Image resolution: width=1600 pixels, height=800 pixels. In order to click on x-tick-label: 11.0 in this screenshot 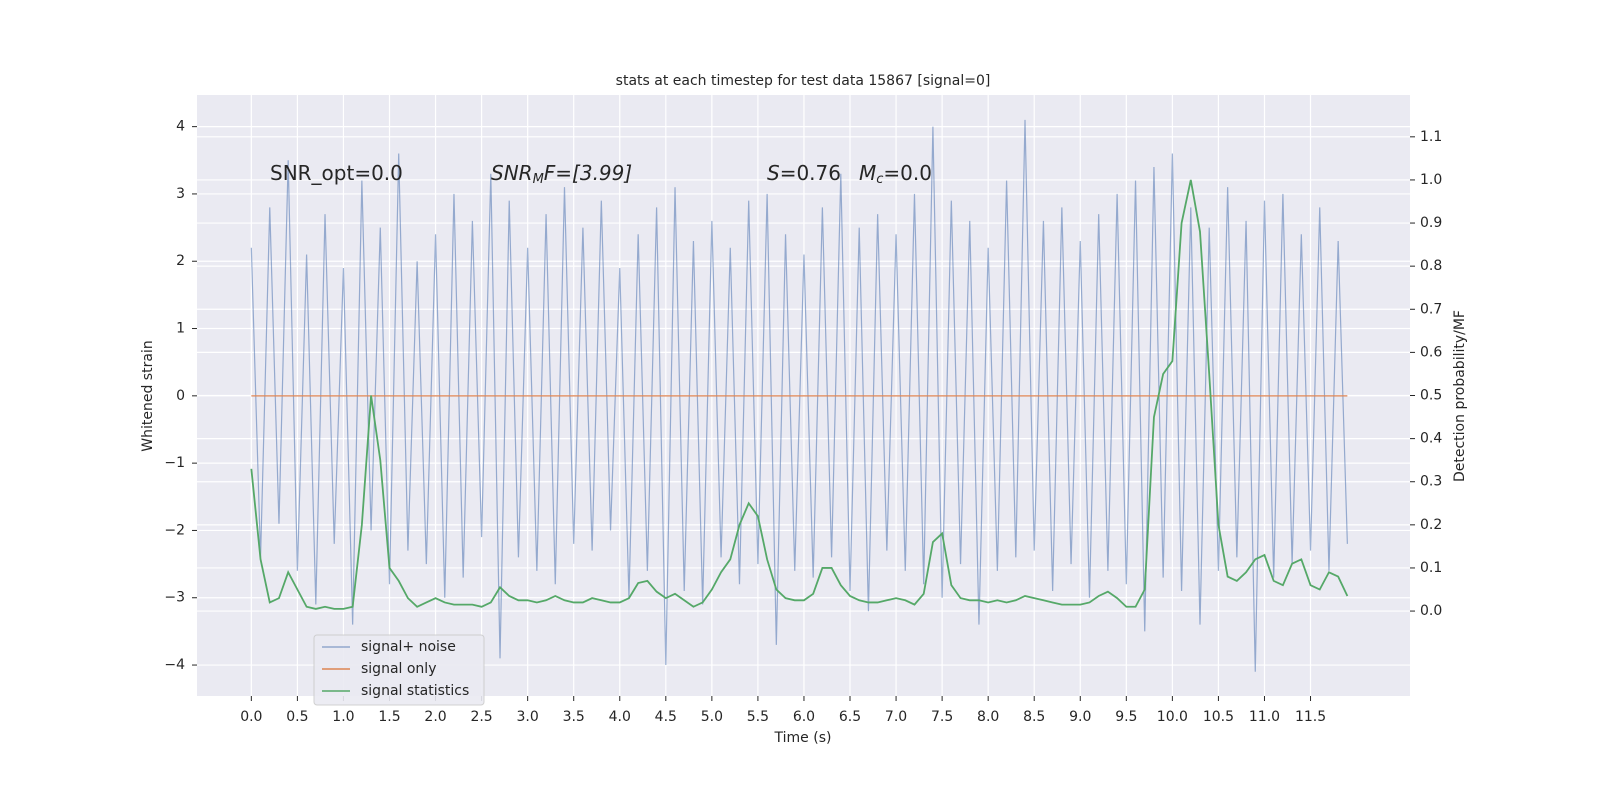, I will do `click(1264, 717)`.